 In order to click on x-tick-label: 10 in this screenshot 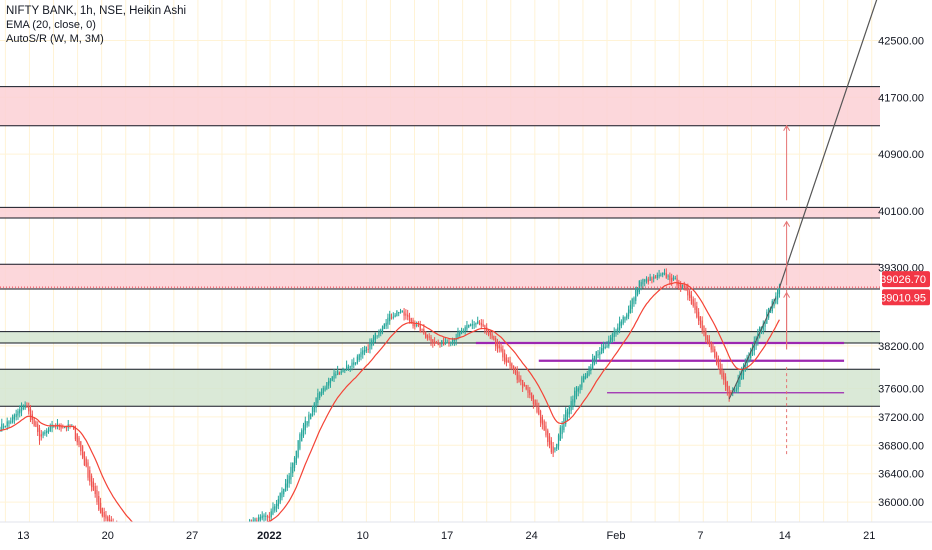, I will do `click(363, 536)`.